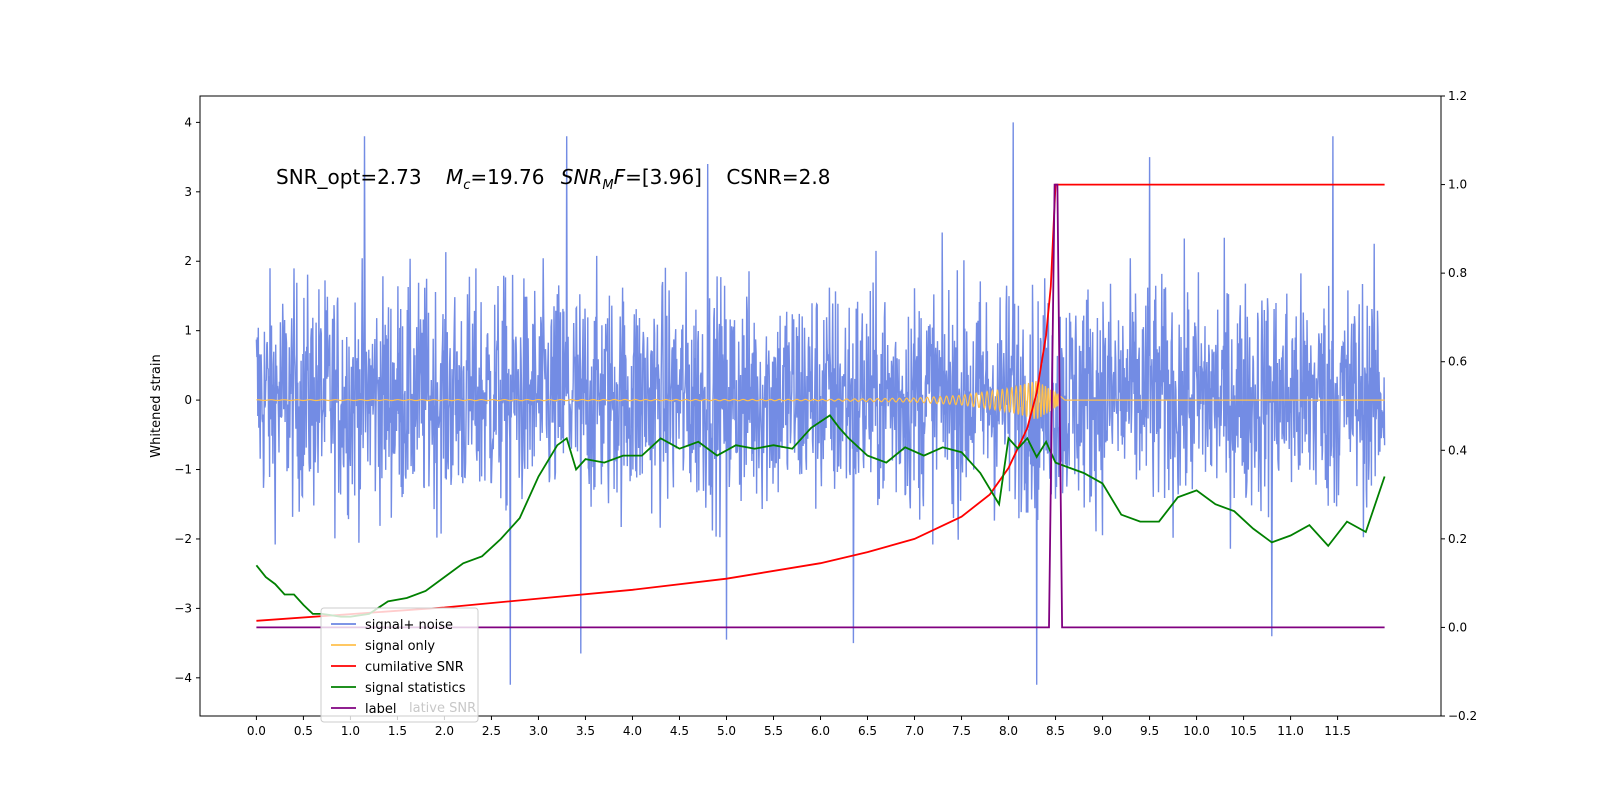 Image resolution: width=1600 pixels, height=800 pixels. Describe the element at coordinates (1008, 731) in the screenshot. I see `x-tick-label: 8.0` at that location.